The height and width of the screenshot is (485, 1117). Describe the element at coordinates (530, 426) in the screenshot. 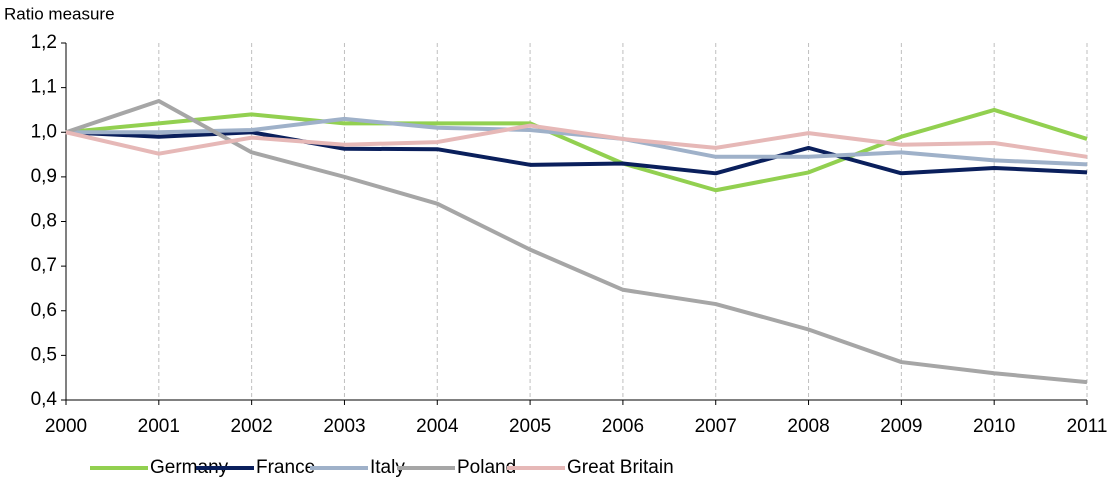

I see `x-tick-label: 2005` at that location.